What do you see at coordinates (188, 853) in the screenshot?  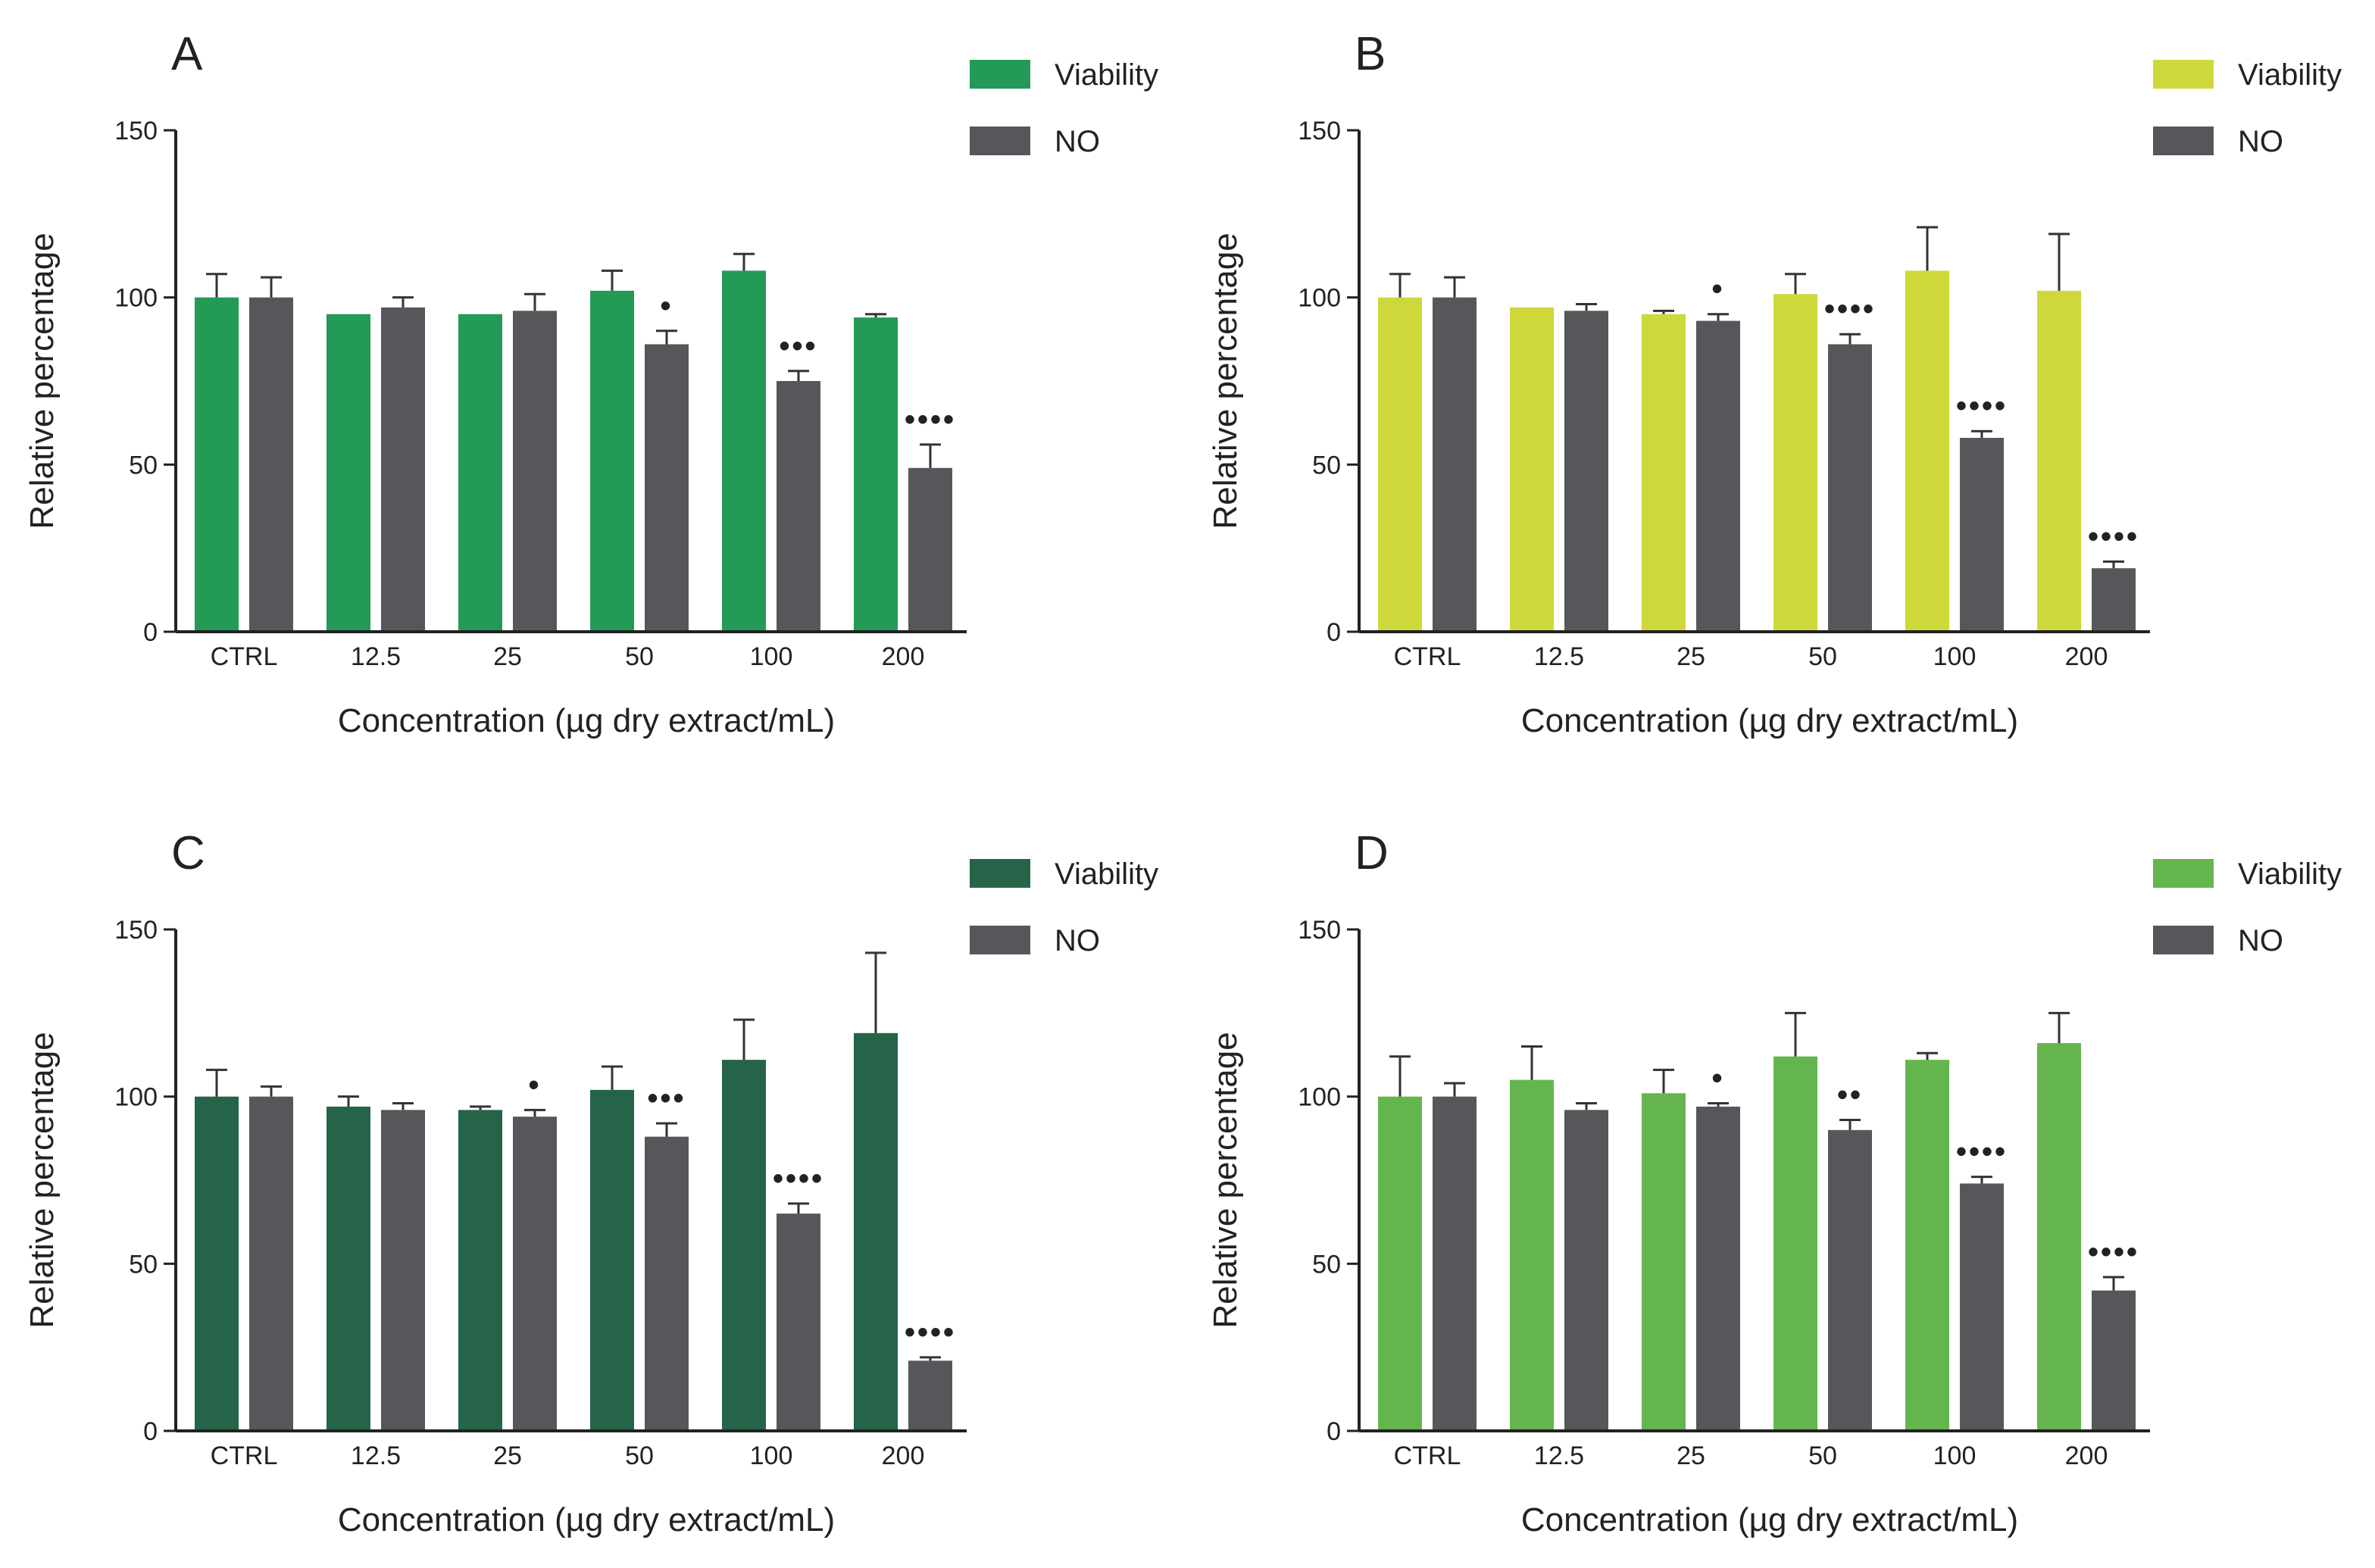 I see `panel-letter: C` at bounding box center [188, 853].